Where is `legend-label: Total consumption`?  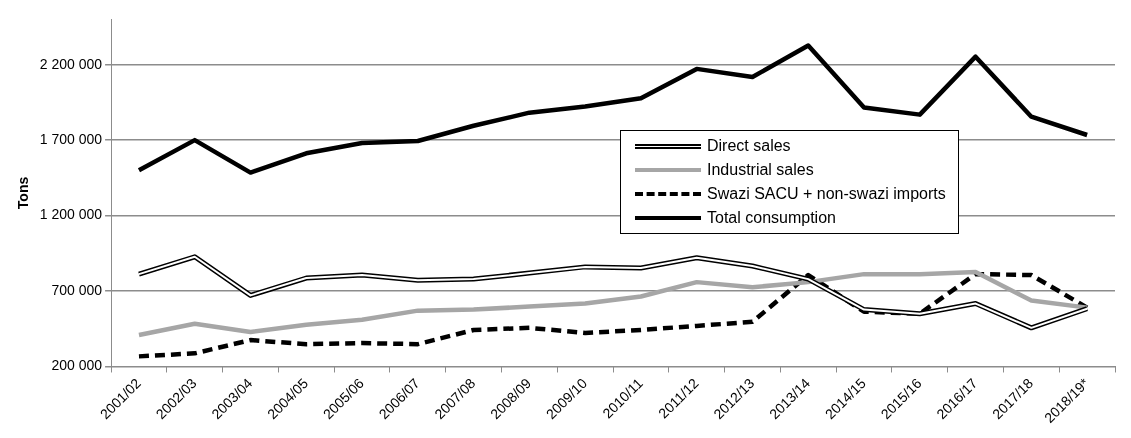
legend-label: Total consumption is located at coordinates (771, 218).